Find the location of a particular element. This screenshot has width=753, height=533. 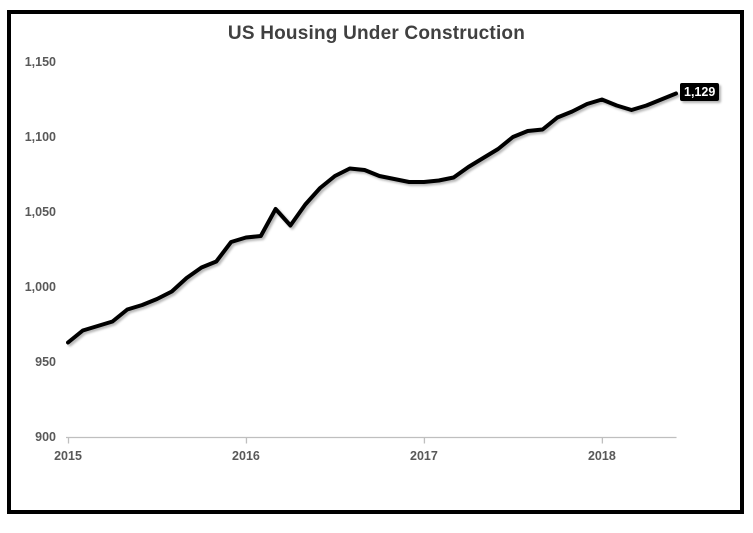

y-tick-label-1150: 1,150 is located at coordinates (40, 62).